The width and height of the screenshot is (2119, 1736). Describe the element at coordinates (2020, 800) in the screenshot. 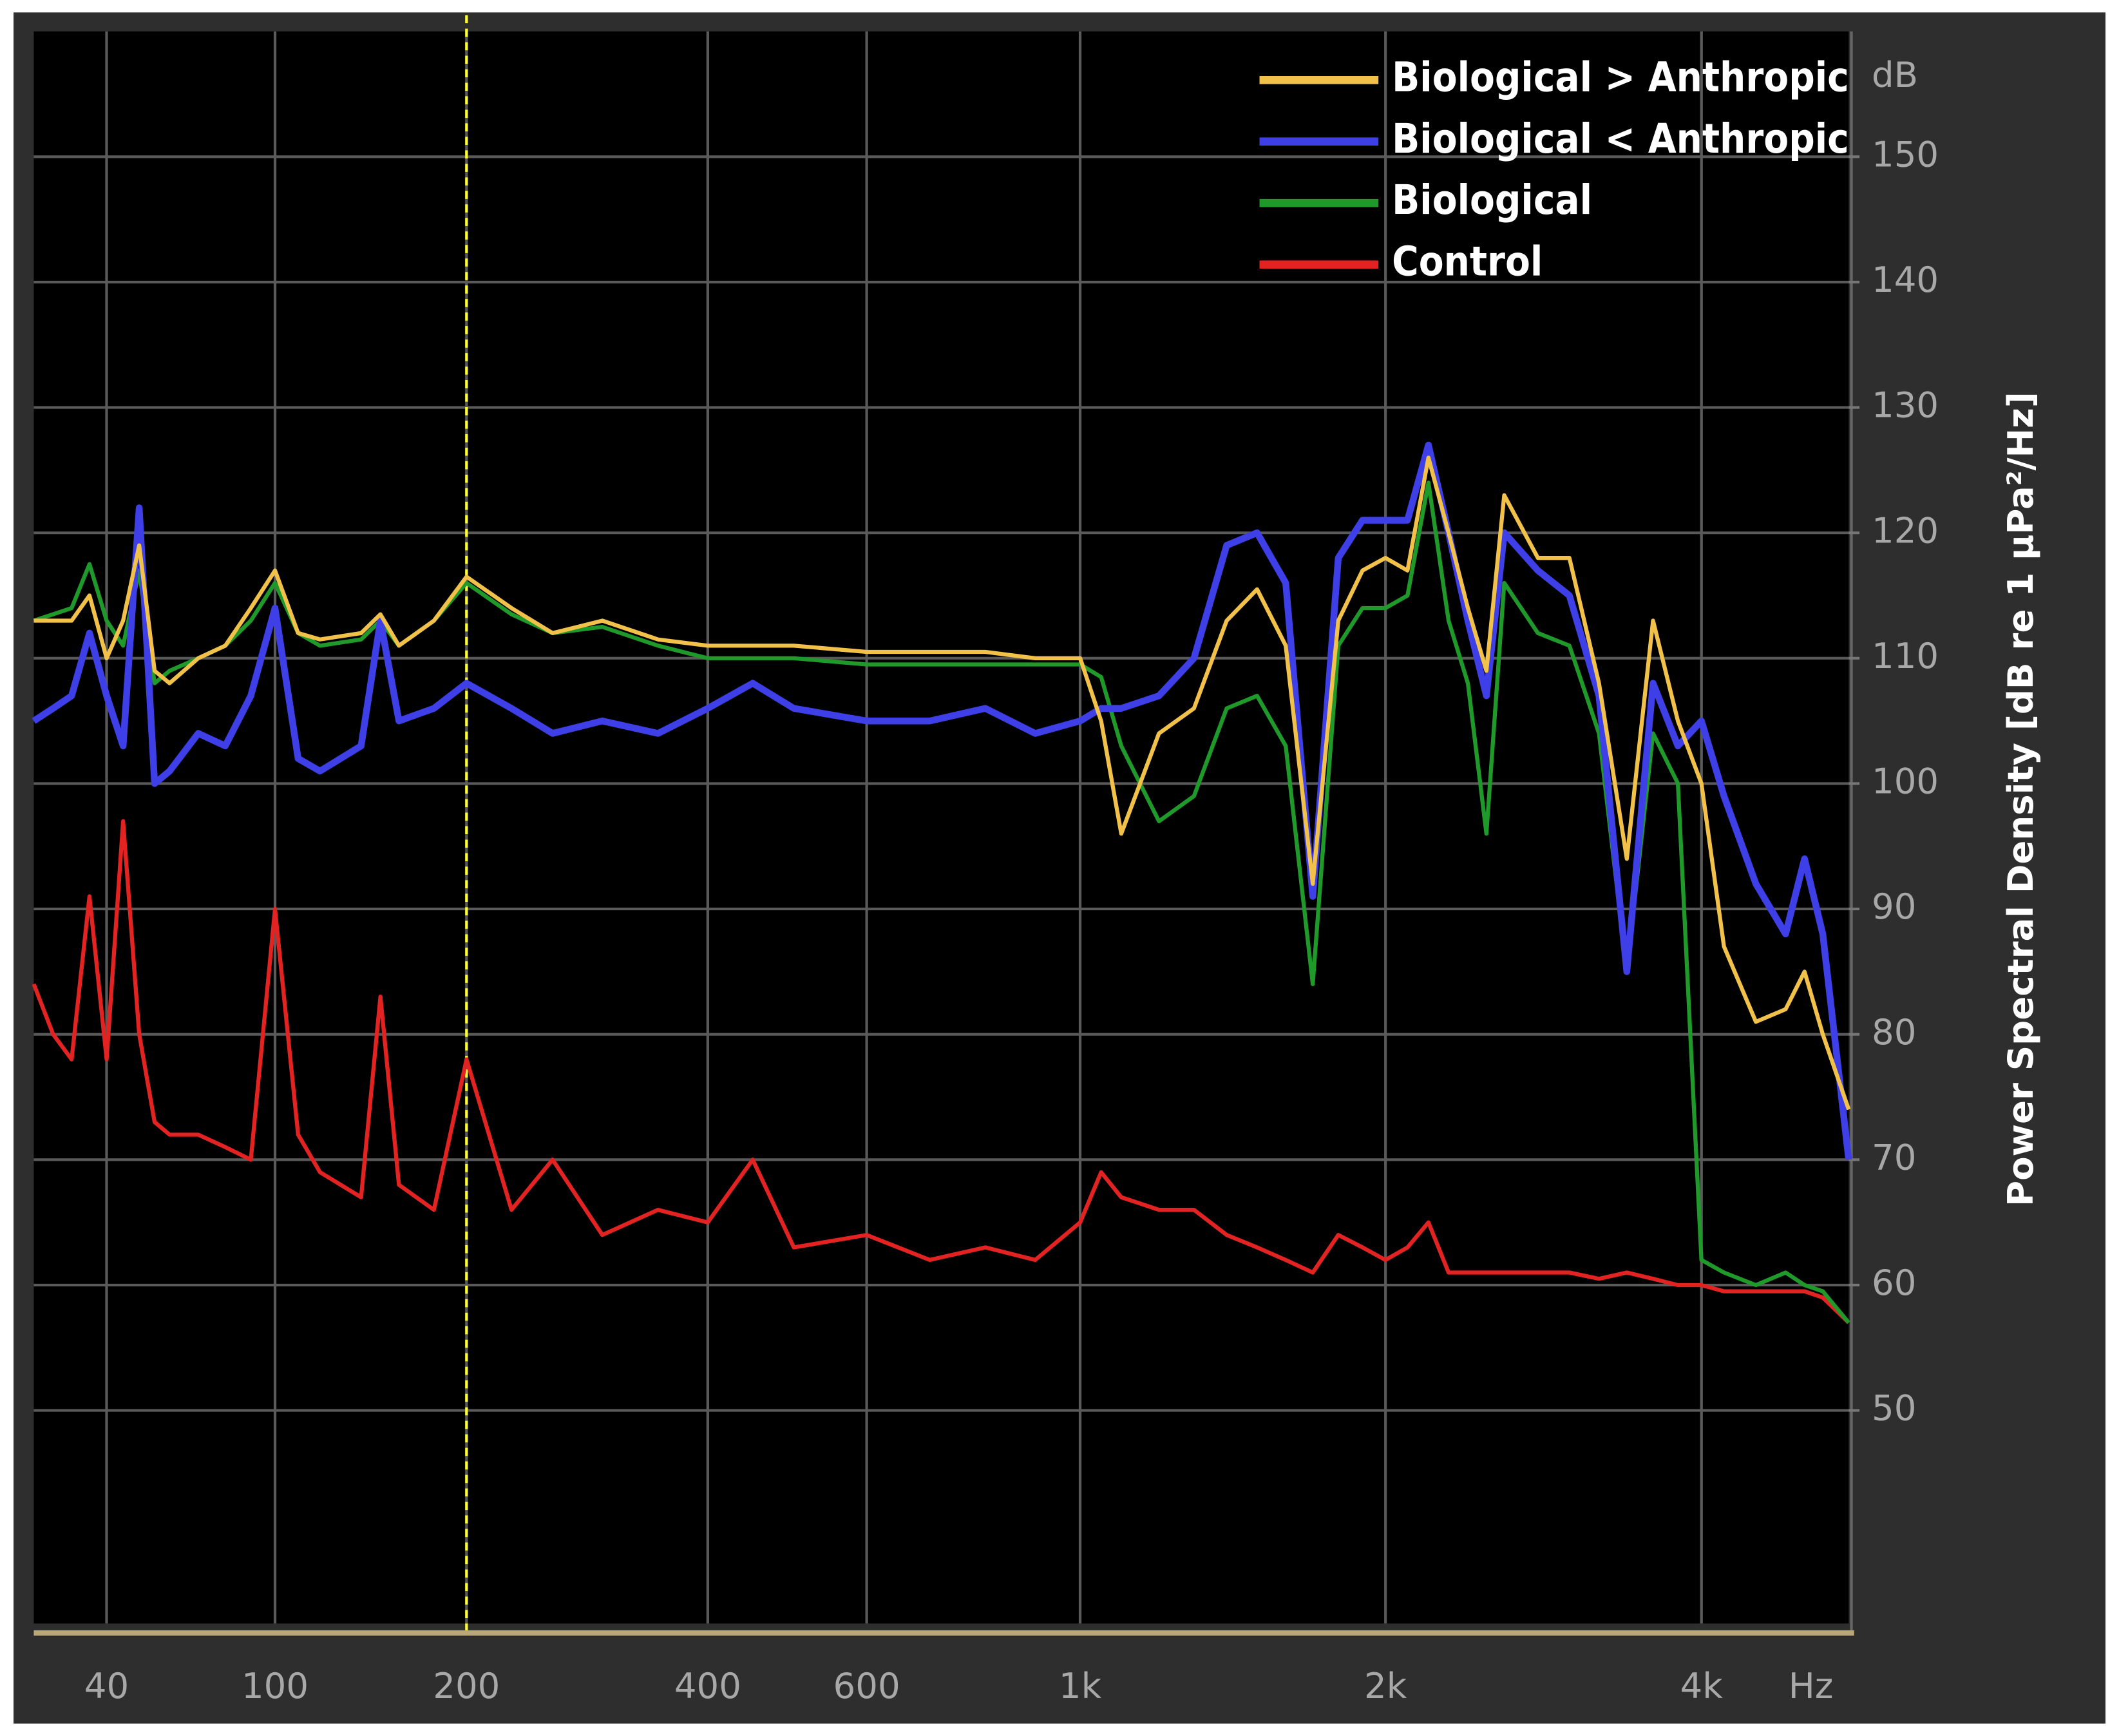

I see `y-axis-title: Power Spectral Density [dB re 1 µPa²/Hz]` at that location.